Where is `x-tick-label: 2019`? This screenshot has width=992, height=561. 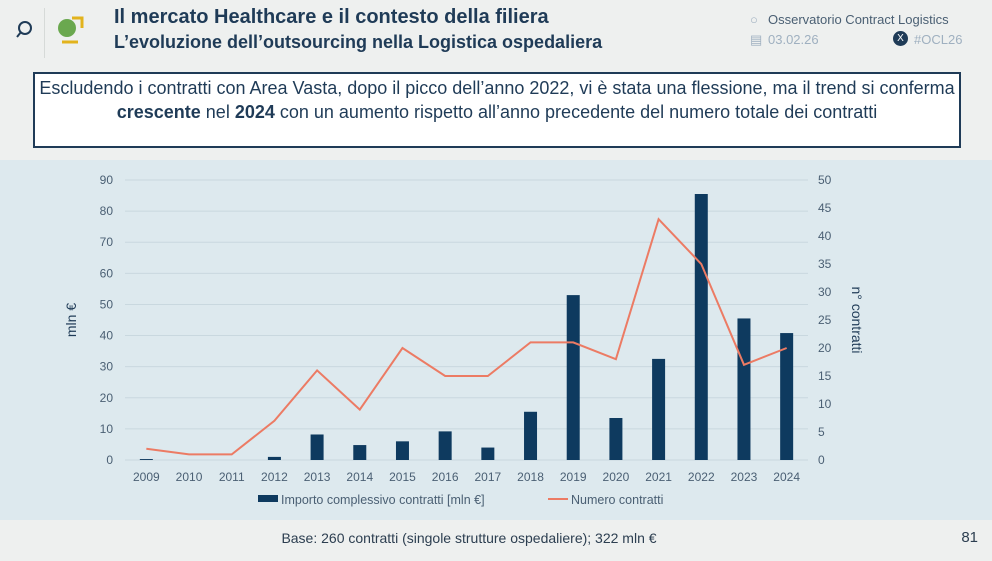 x-tick-label: 2019 is located at coordinates (573, 477).